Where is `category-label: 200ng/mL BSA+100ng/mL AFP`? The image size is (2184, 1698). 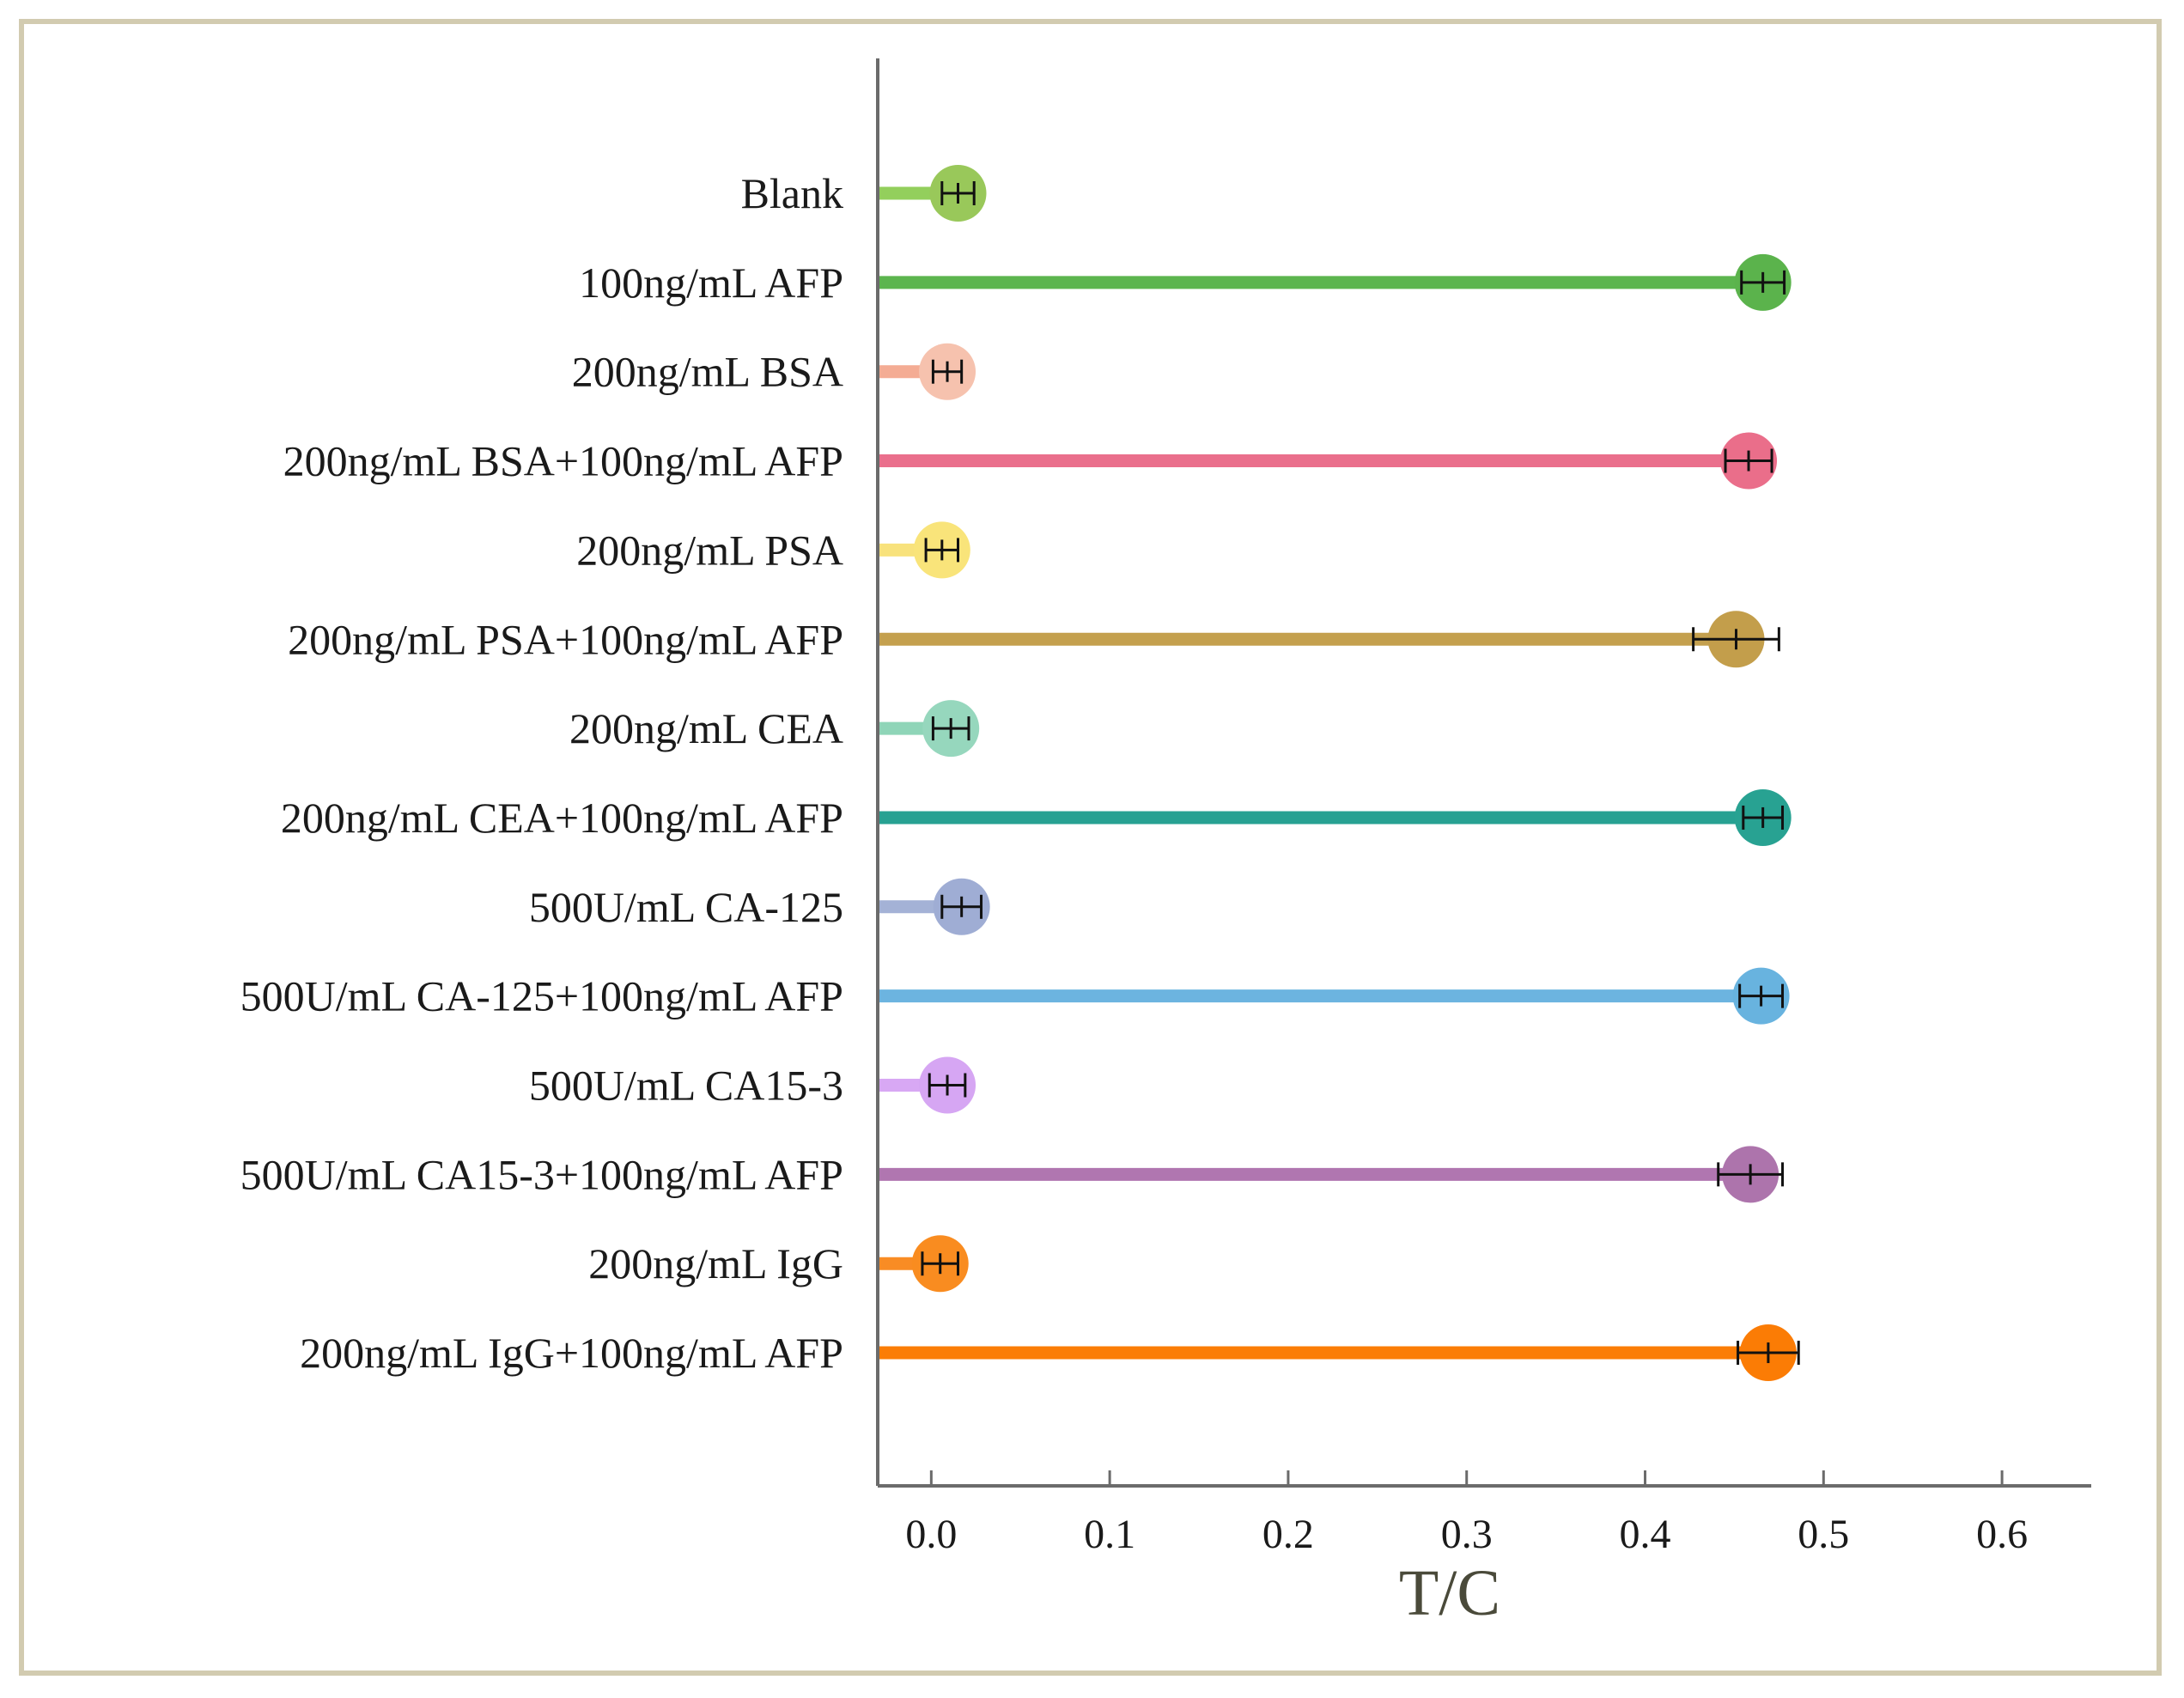
category-label: 200ng/mL BSA+100ng/mL AFP is located at coordinates (563, 461).